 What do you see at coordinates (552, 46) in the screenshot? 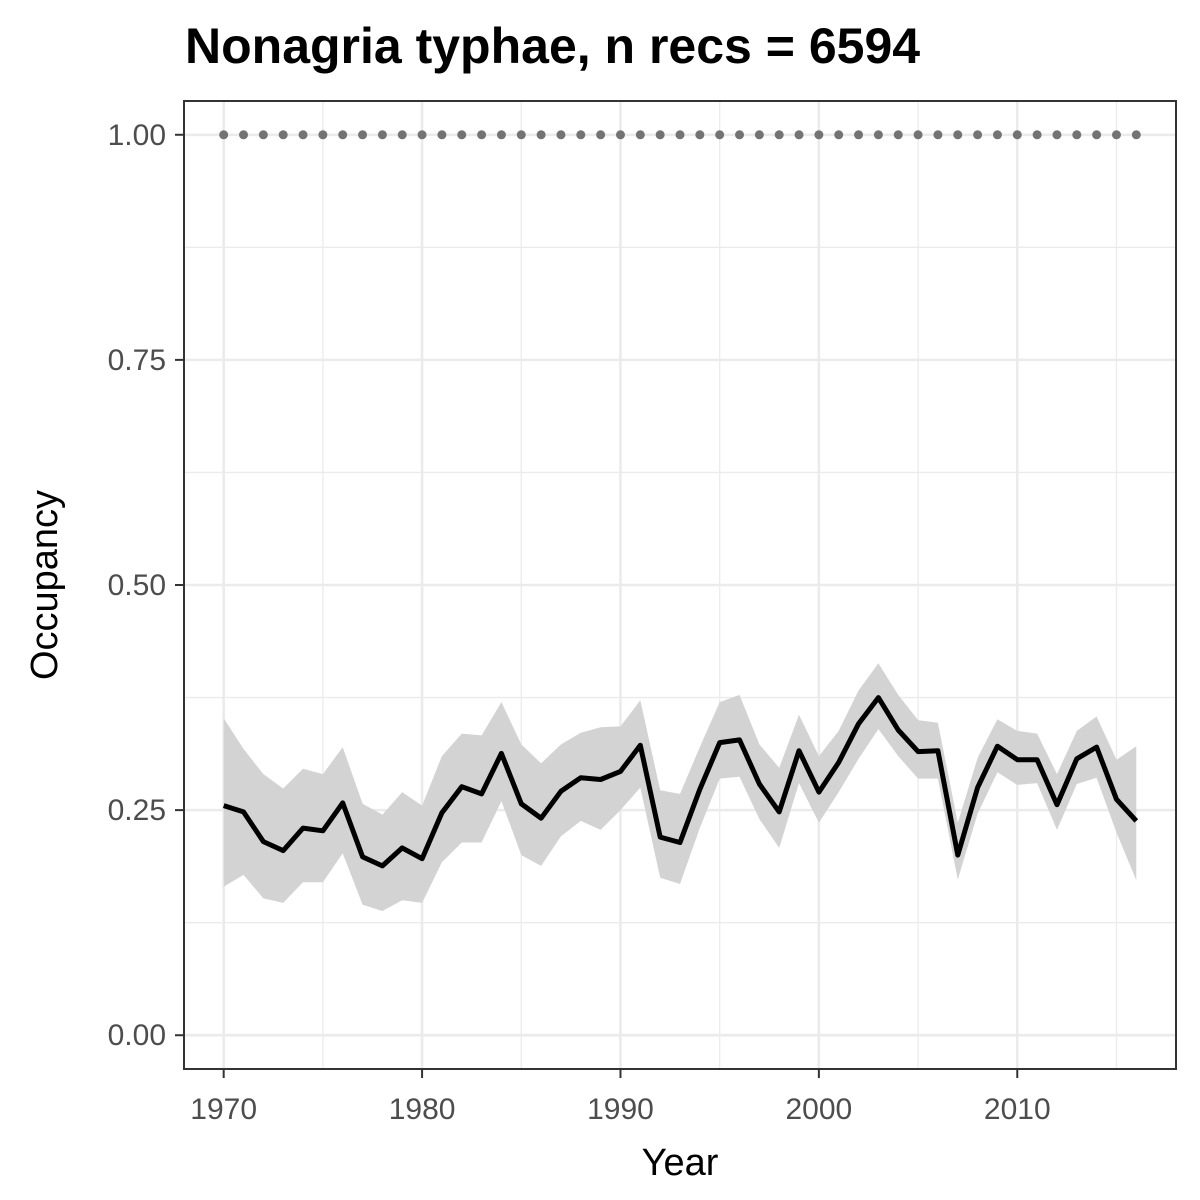
I see `chart-title: Nonagria typhae, n recs = 6594` at bounding box center [552, 46].